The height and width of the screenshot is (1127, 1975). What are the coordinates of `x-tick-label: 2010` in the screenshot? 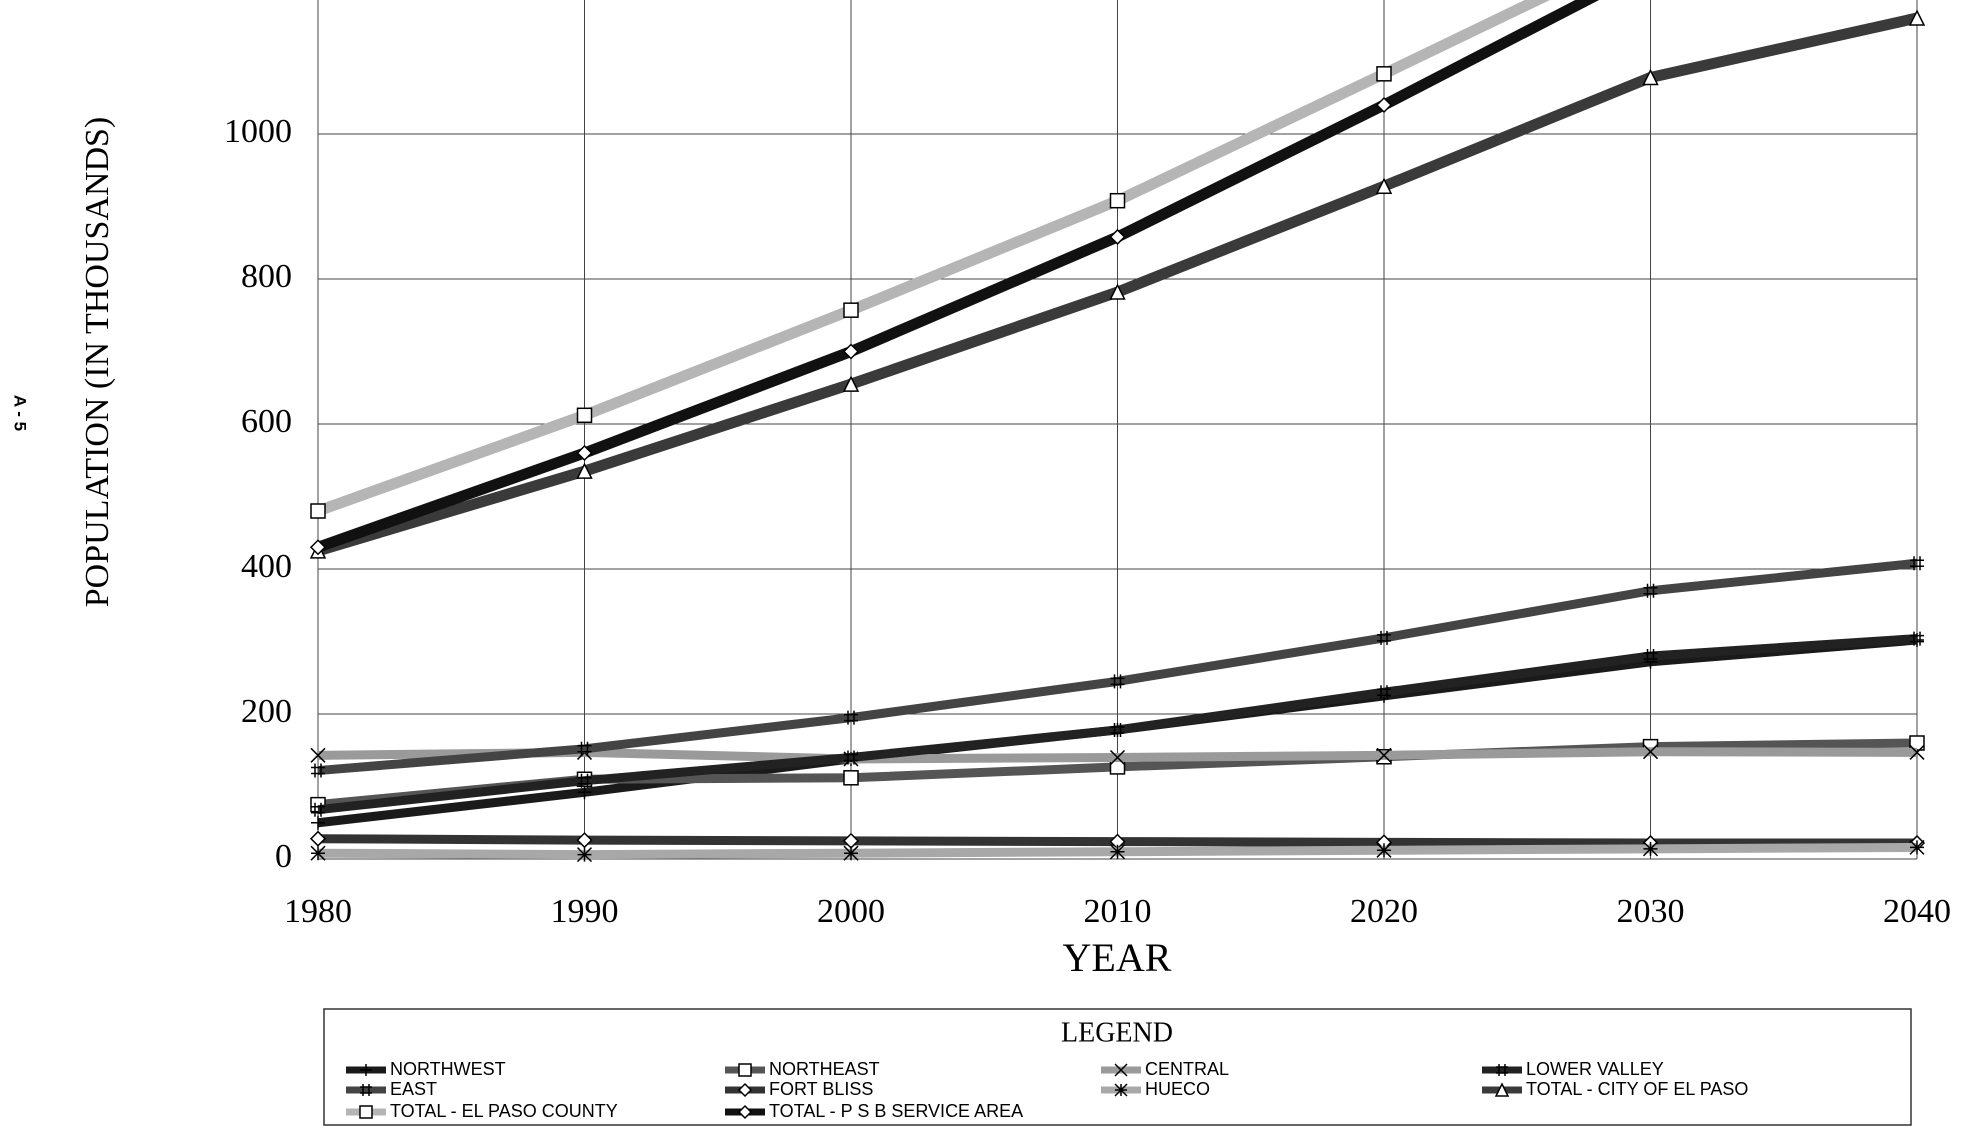 It's located at (1118, 911).